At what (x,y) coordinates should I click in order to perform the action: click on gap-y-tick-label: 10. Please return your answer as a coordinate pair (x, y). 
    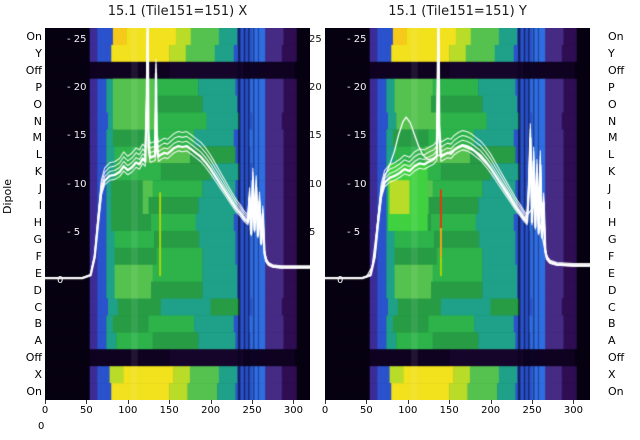
    Looking at the image, I should click on (315, 184).